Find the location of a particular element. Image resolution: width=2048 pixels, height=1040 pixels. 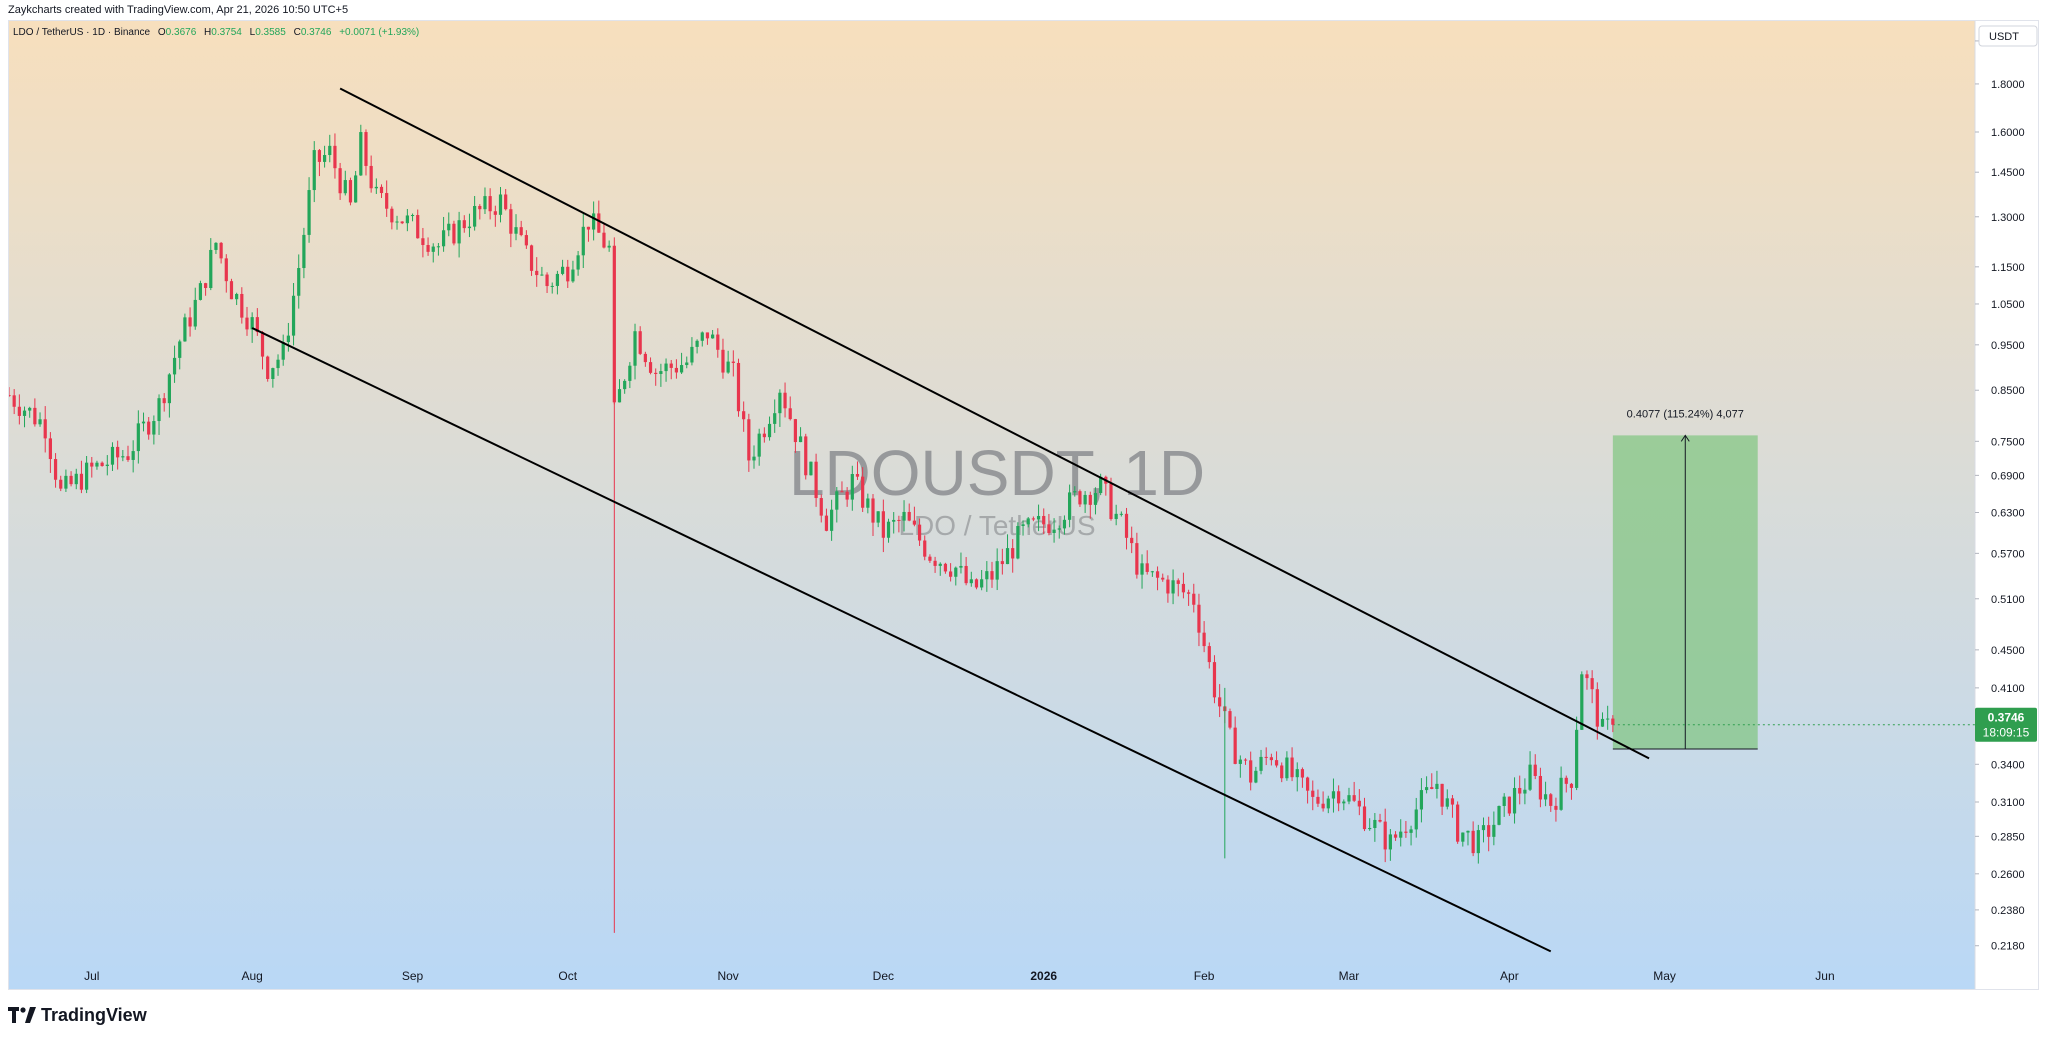

price-tick-label: 0.4500 is located at coordinates (2008, 651).